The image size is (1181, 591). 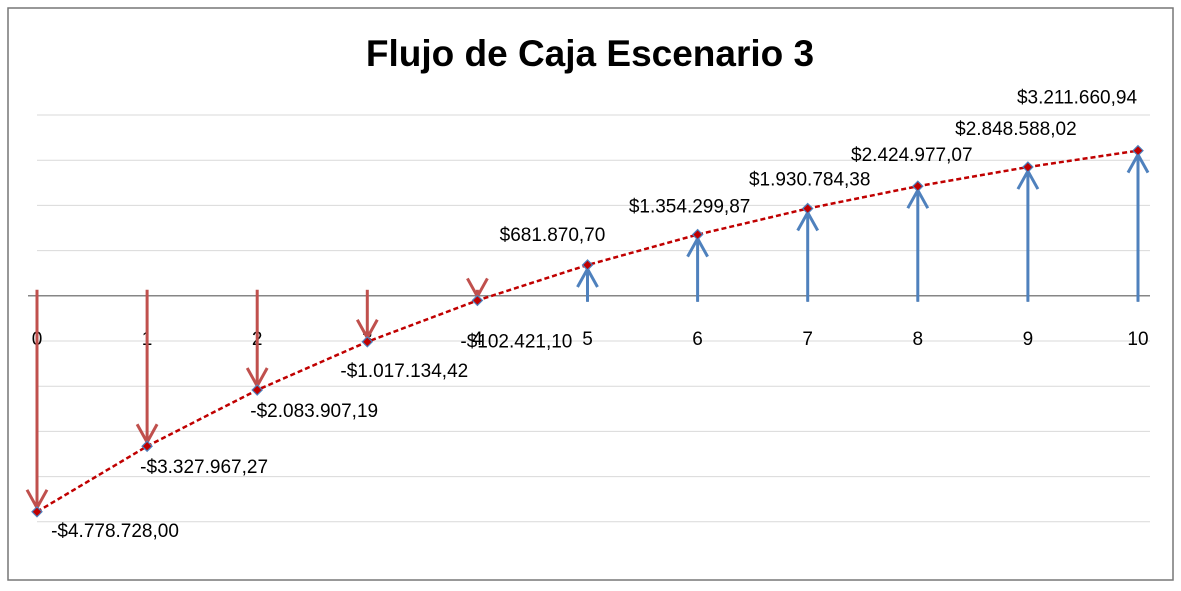 What do you see at coordinates (1137, 339) in the screenshot?
I see `x-tick-label: 10` at bounding box center [1137, 339].